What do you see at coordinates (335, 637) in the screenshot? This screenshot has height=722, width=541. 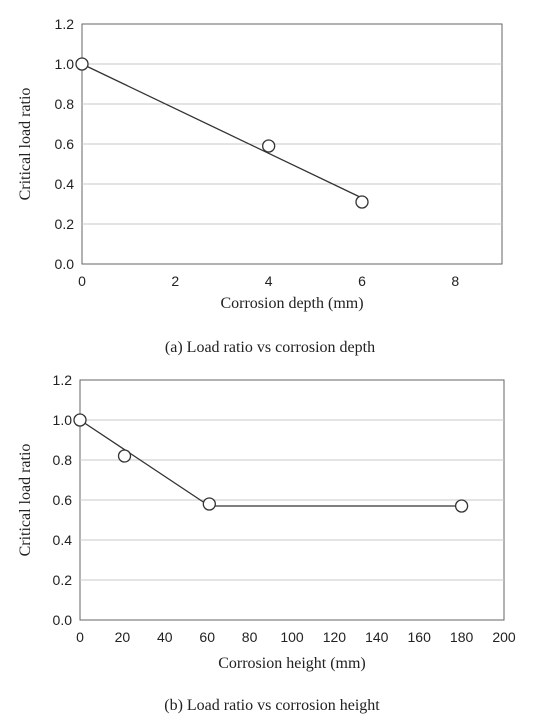 I see `chart-b-x-tick-label: 120` at bounding box center [335, 637].